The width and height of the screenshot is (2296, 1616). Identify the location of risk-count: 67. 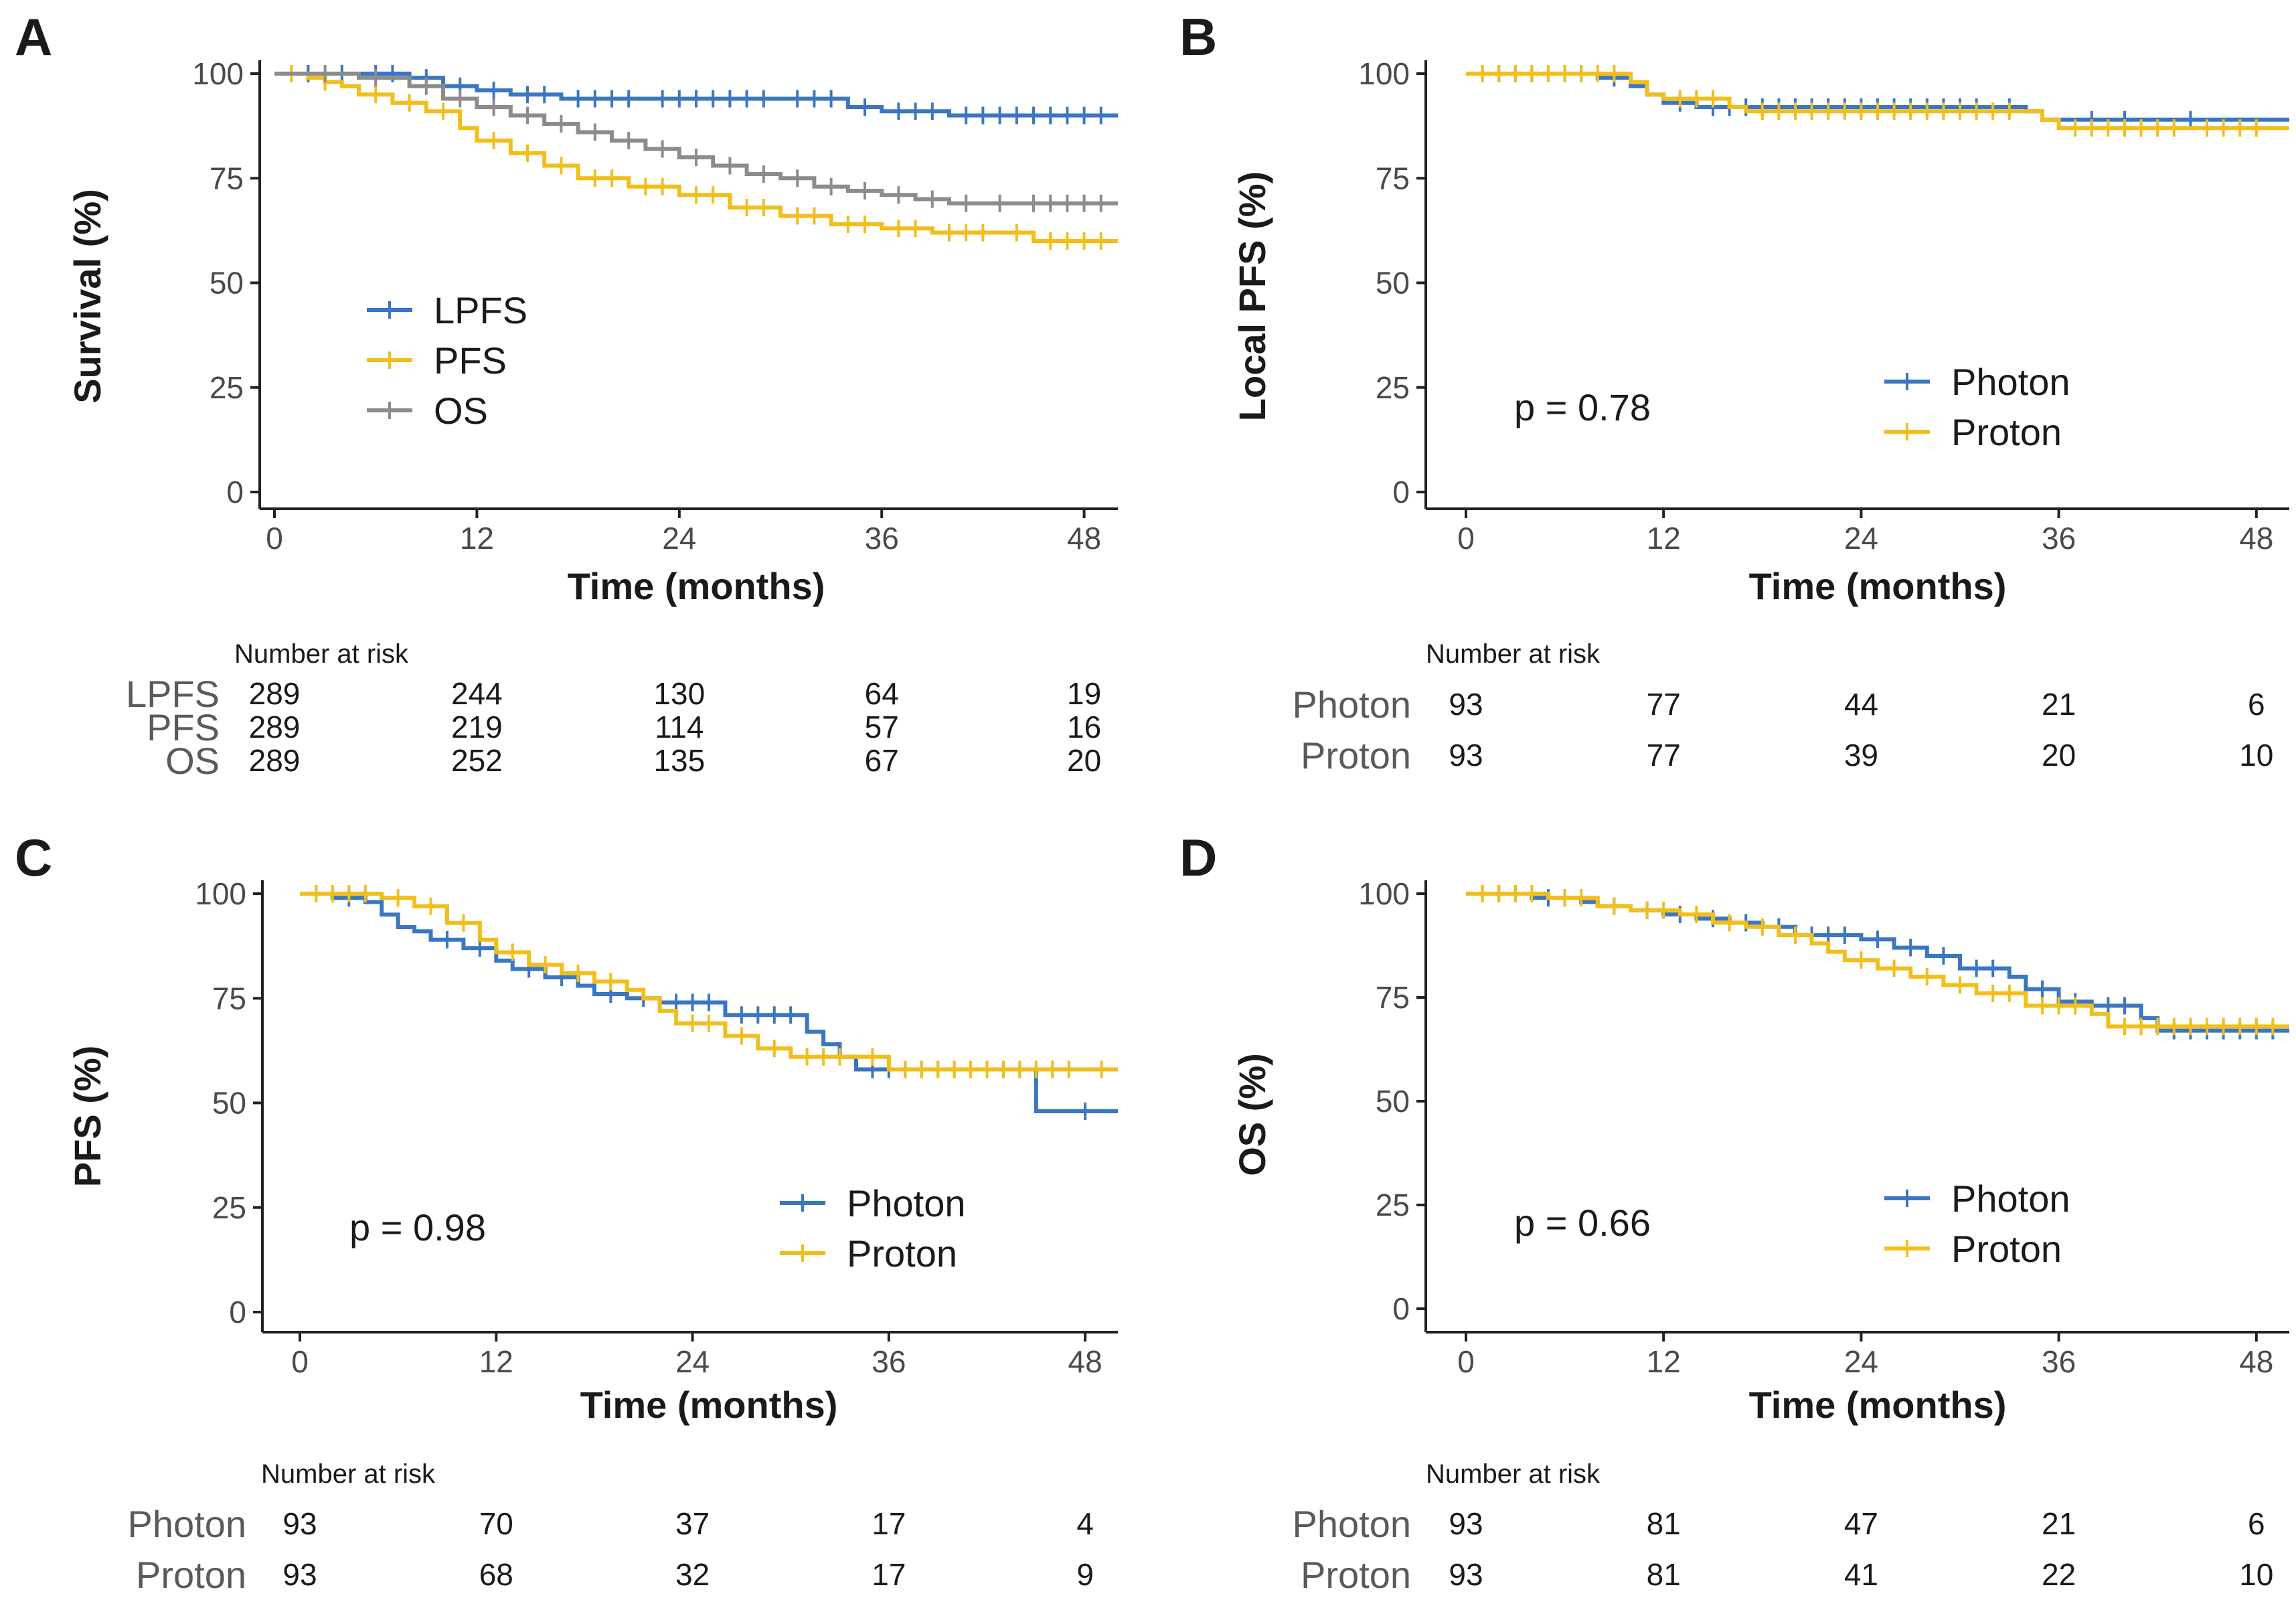
(882, 761).